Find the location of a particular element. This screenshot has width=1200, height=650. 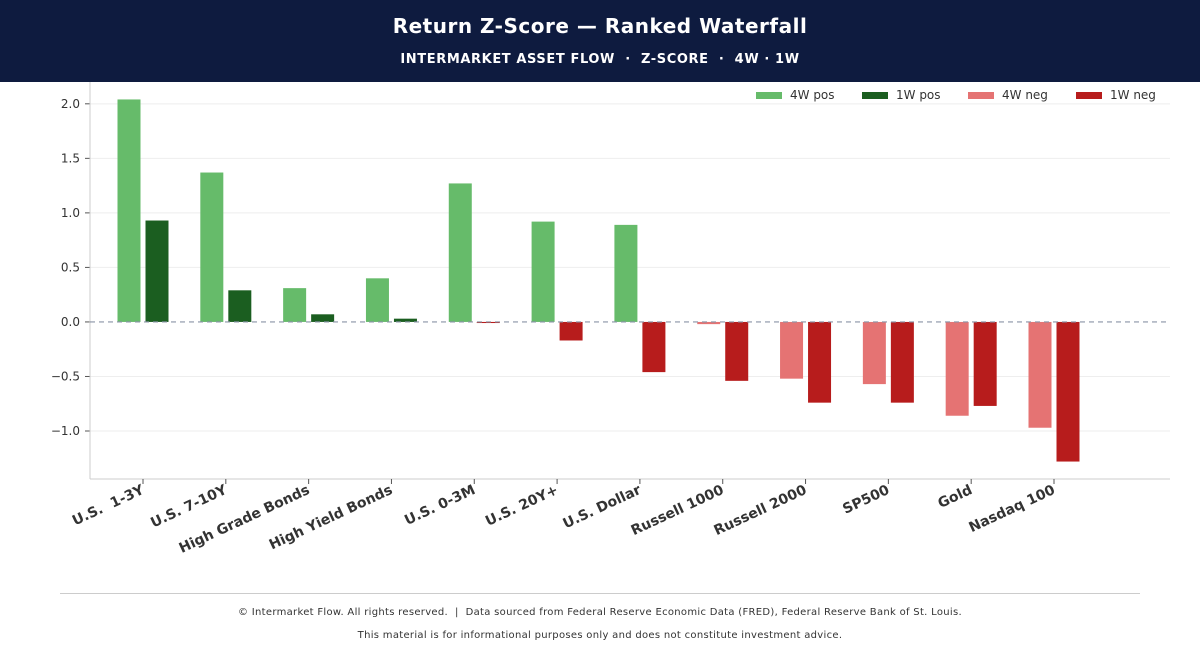

legend-label: 1W pos is located at coordinates (918, 95).